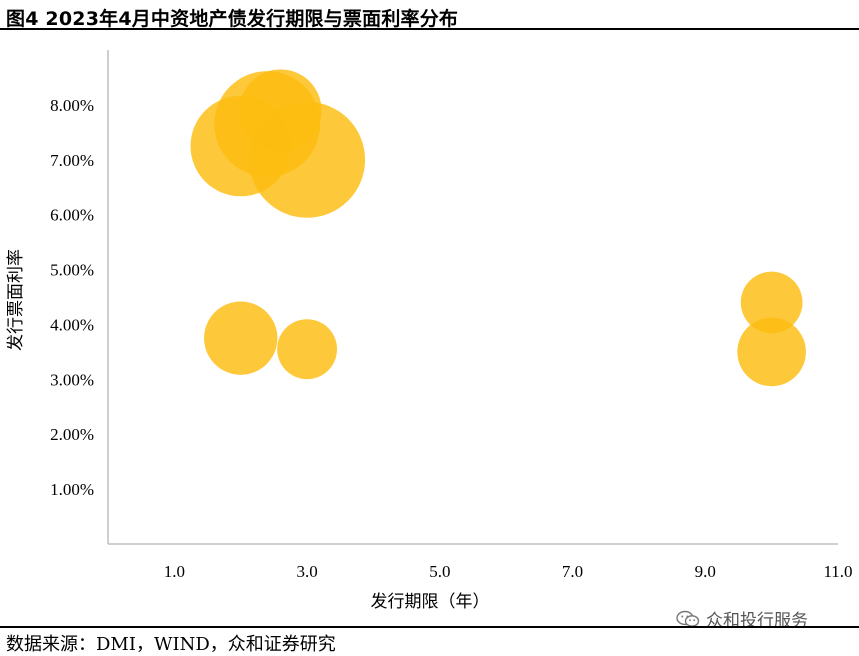  I want to click on x-axis-label: 发行期限（年）, so click(430, 602).